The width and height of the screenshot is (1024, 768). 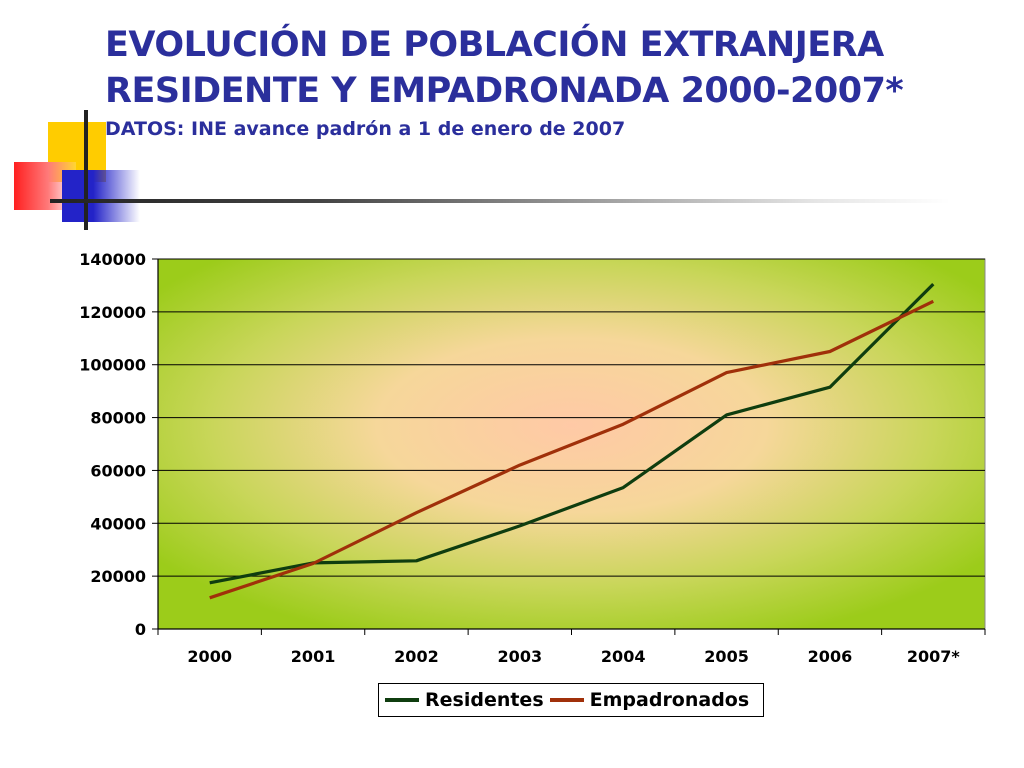 I want to click on x-tick-label: 2005, so click(x=726, y=656).